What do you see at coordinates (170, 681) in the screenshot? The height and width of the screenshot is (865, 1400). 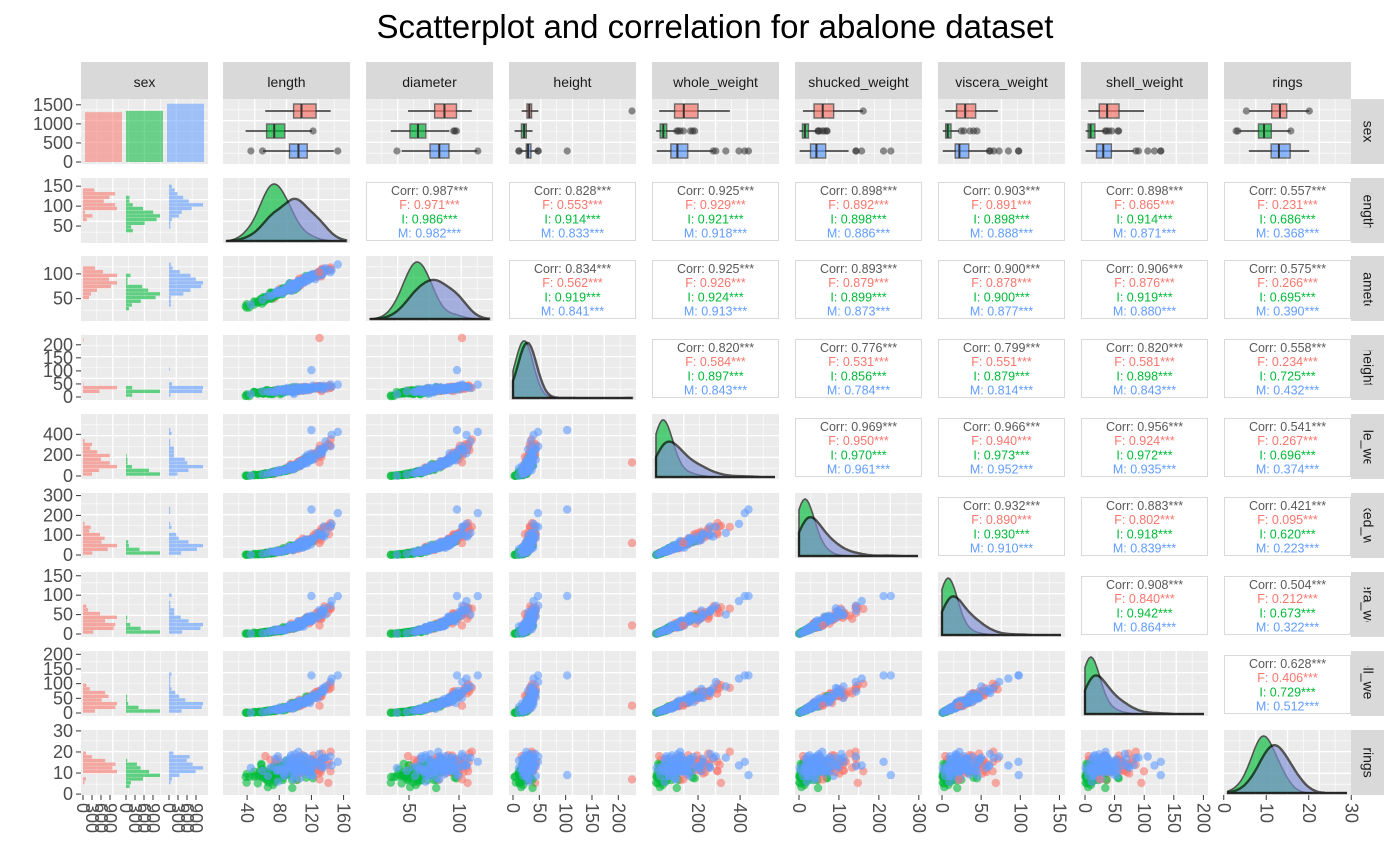 I see `hist-bar-shell_weight-M` at bounding box center [170, 681].